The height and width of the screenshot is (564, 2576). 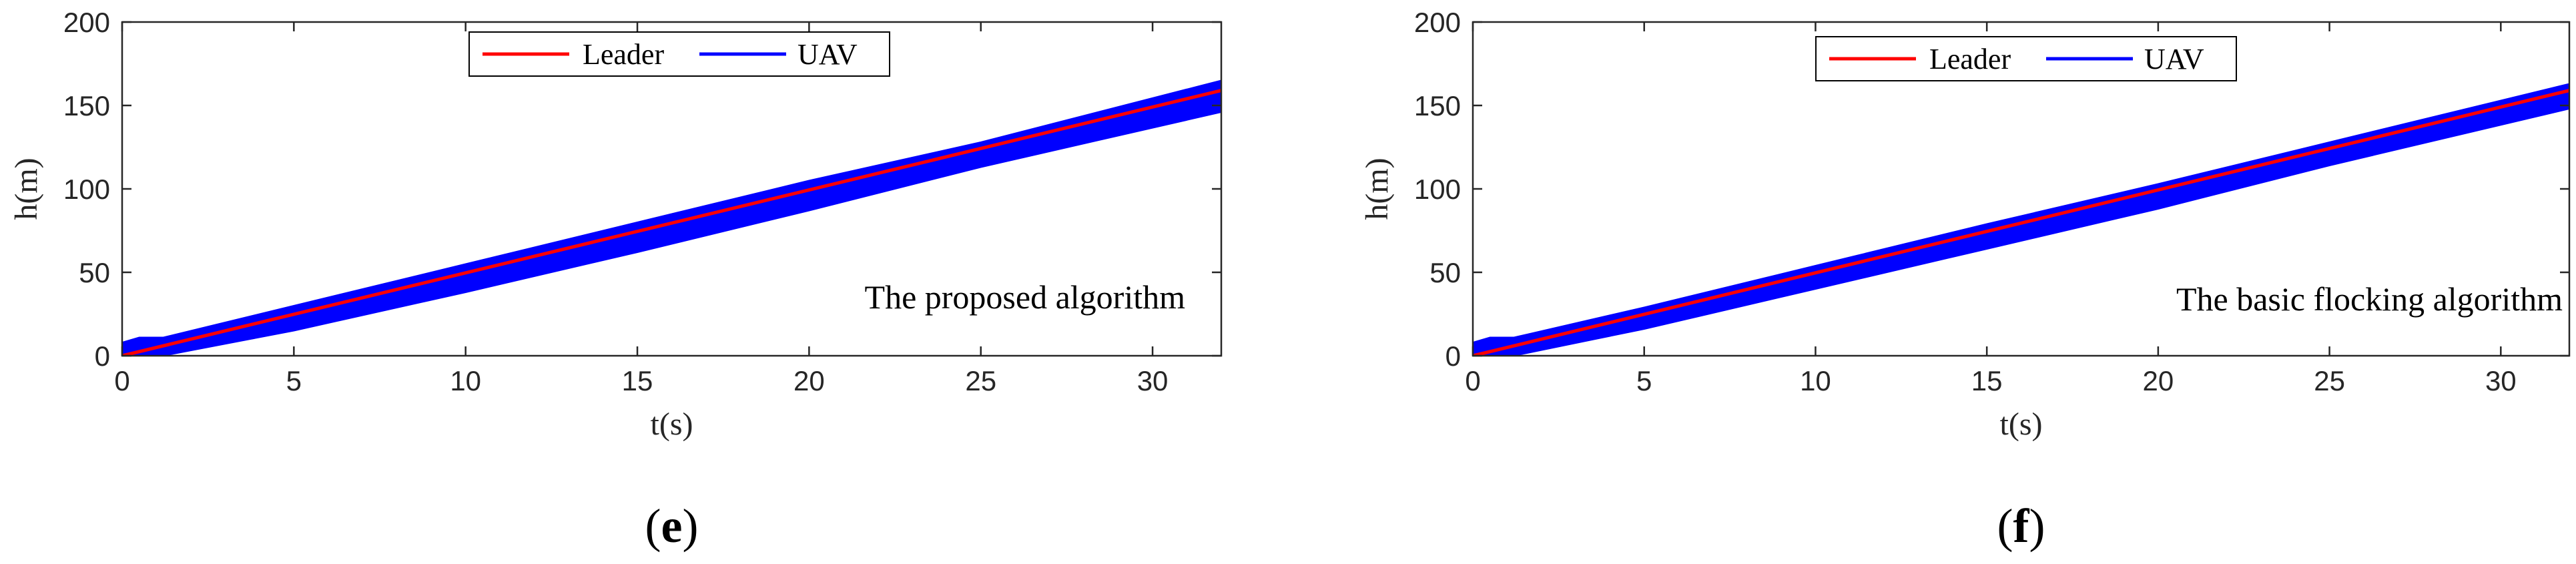 I want to click on panel-label-letter-e: e, so click(x=672, y=526).